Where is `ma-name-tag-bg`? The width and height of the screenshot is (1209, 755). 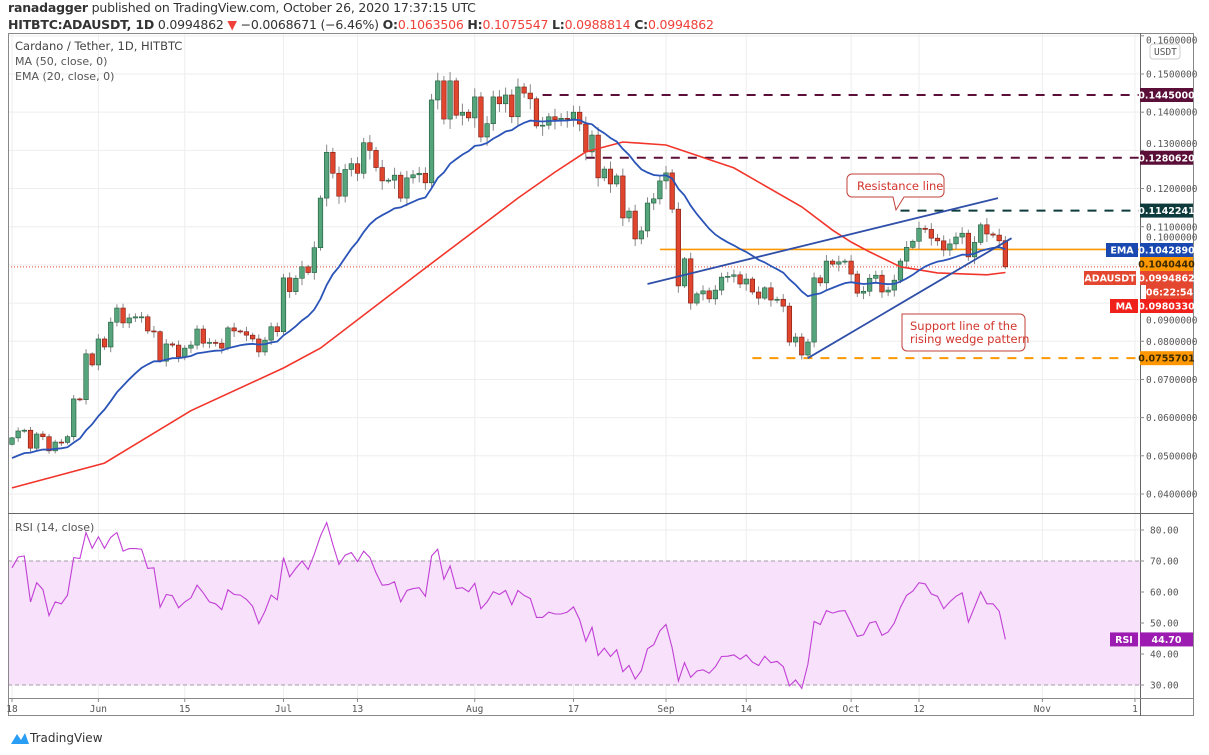
ma-name-tag-bg is located at coordinates (1124, 306).